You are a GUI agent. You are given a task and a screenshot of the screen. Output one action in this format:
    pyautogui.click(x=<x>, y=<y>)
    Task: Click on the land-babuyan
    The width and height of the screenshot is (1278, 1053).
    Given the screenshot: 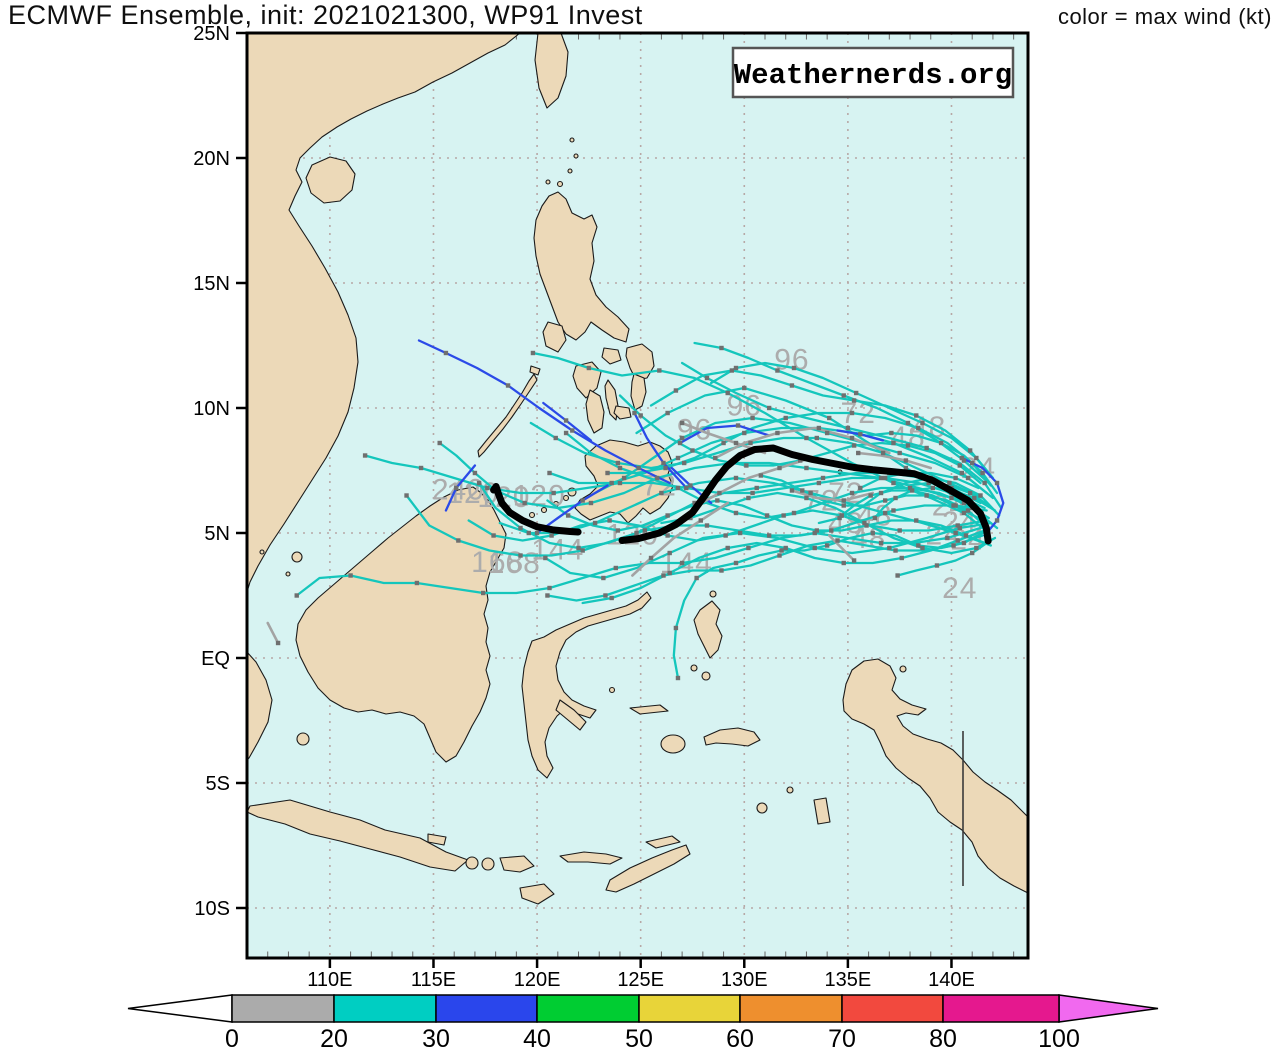 What is the action you would take?
    pyautogui.click(x=560, y=184)
    